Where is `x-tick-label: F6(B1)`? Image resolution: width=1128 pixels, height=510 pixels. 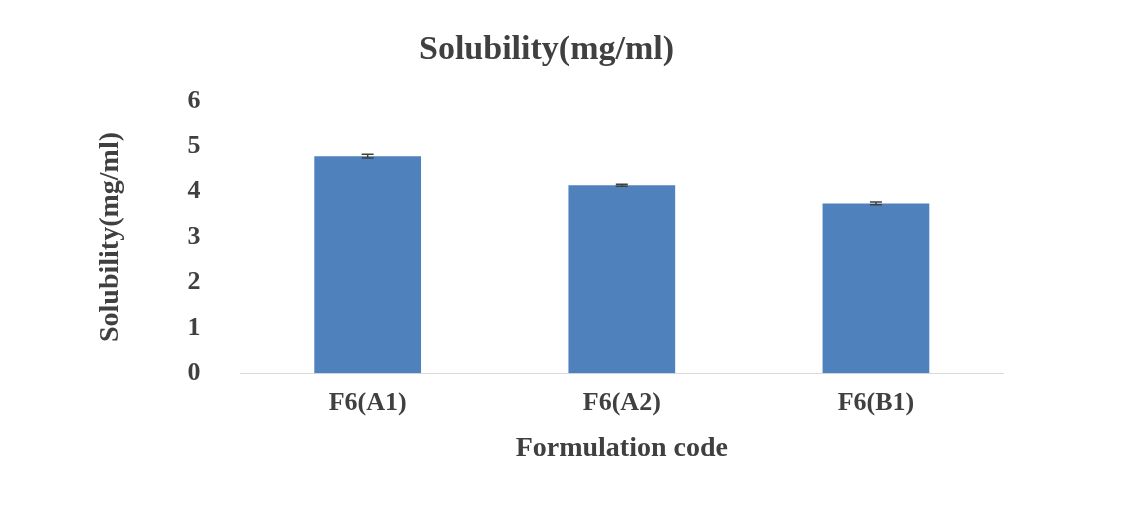 x-tick-label: F6(B1) is located at coordinates (876, 401).